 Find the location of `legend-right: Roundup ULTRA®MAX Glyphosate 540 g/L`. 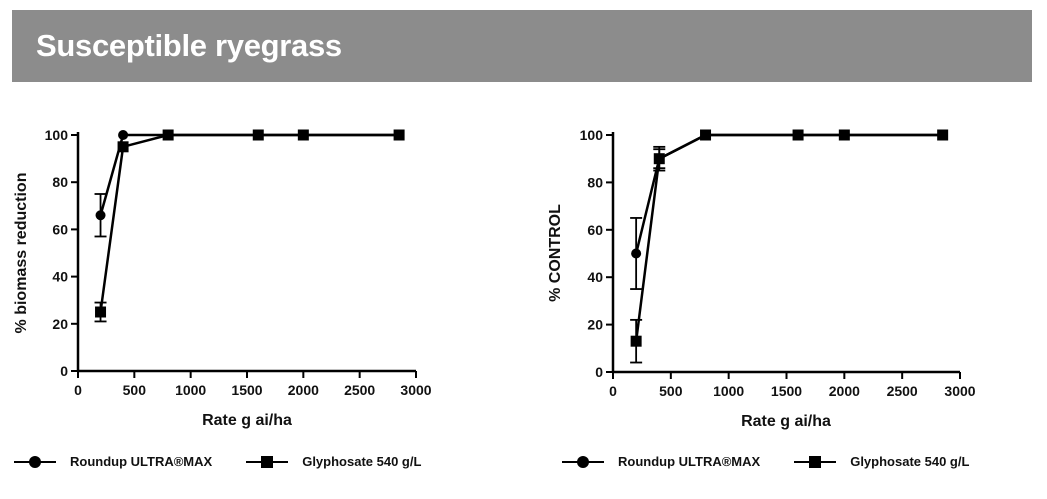

legend-right: Roundup ULTRA®MAX Glyphosate 540 g/L is located at coordinates (782, 461).